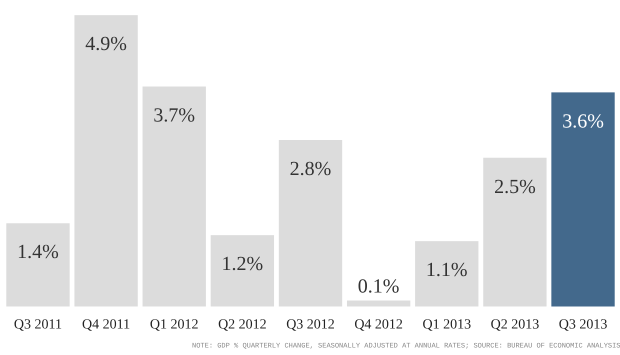  I want to click on data-label: 4.9%, so click(106, 44).